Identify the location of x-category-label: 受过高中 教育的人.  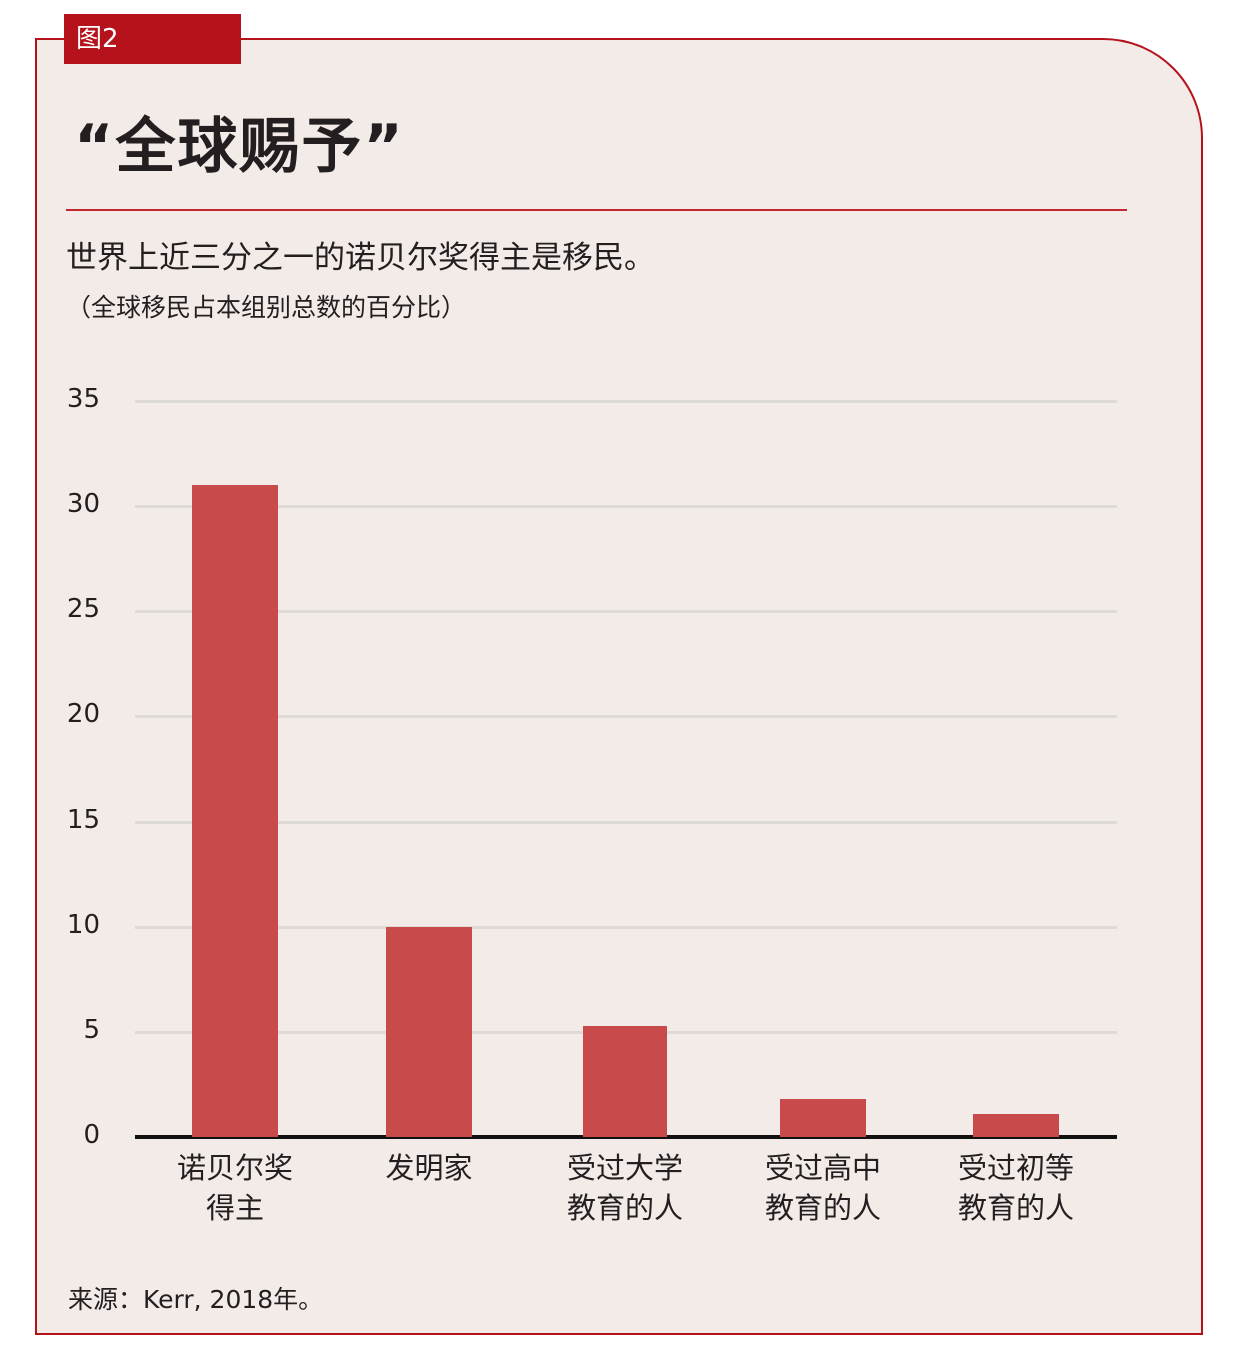
(823, 1188).